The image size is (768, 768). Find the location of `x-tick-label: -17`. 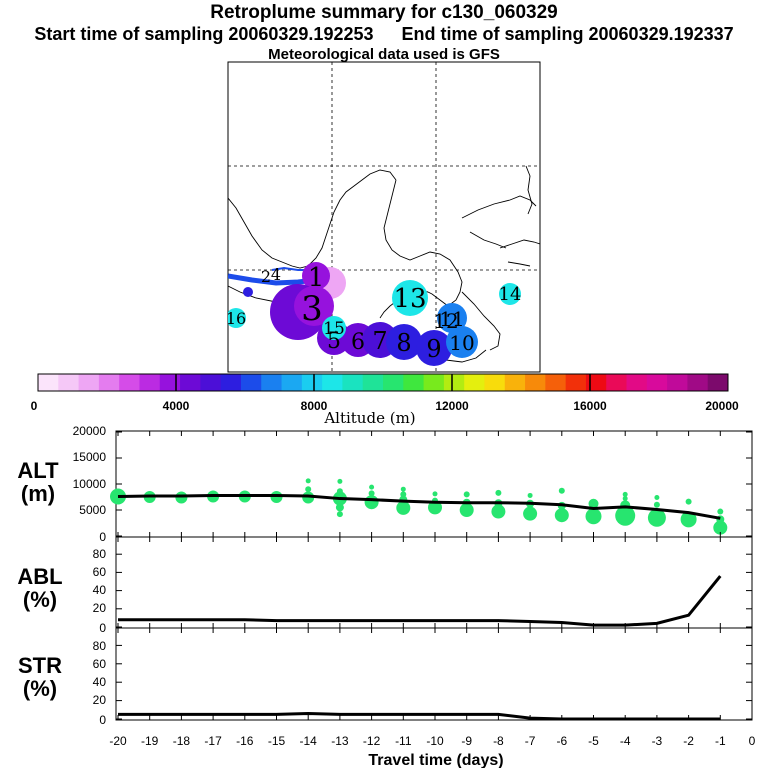

x-tick-label: -17 is located at coordinates (213, 741).